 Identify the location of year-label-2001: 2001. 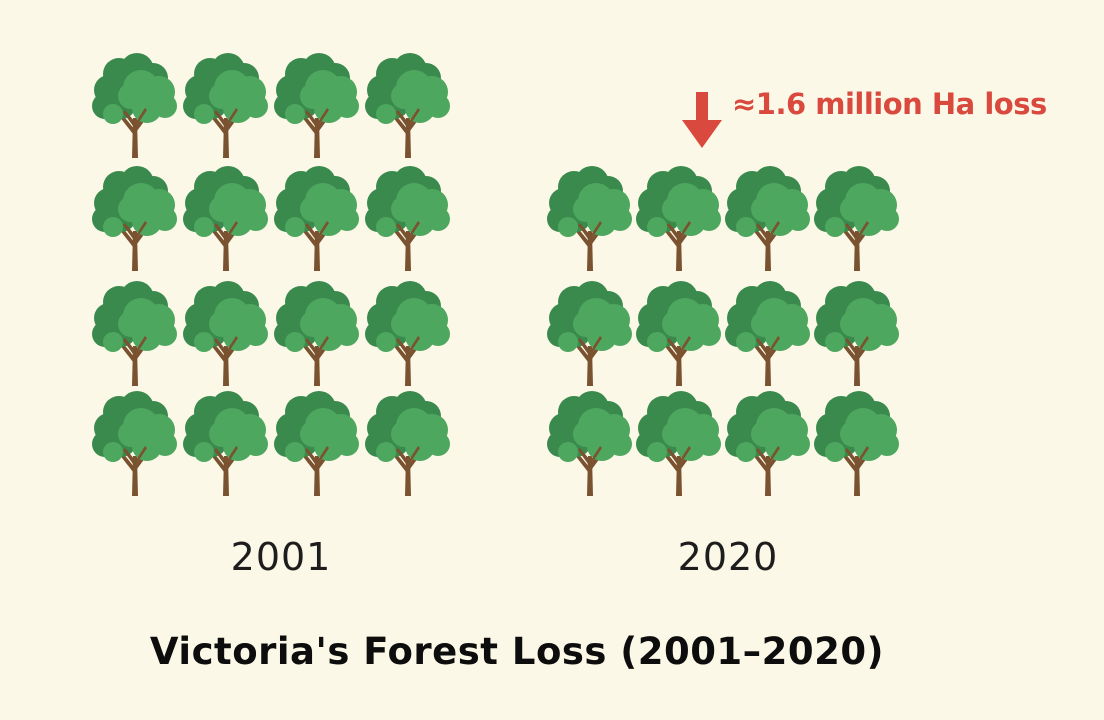
(281, 557).